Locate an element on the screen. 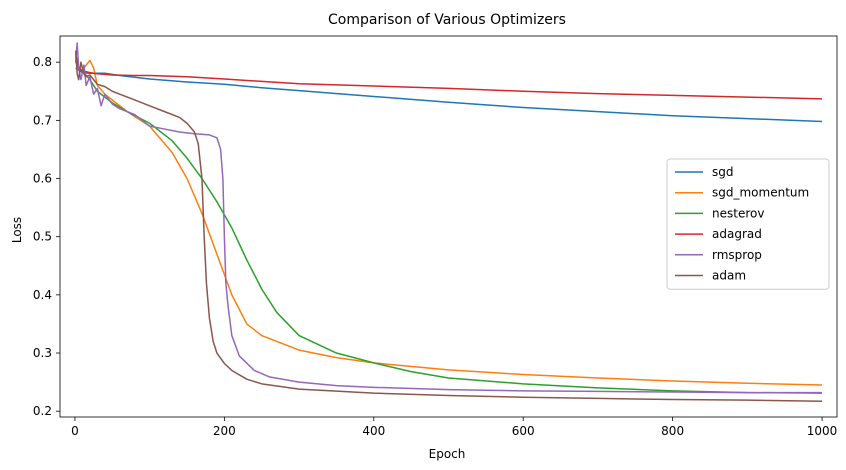  x-tick-label: 800 is located at coordinates (672, 431).